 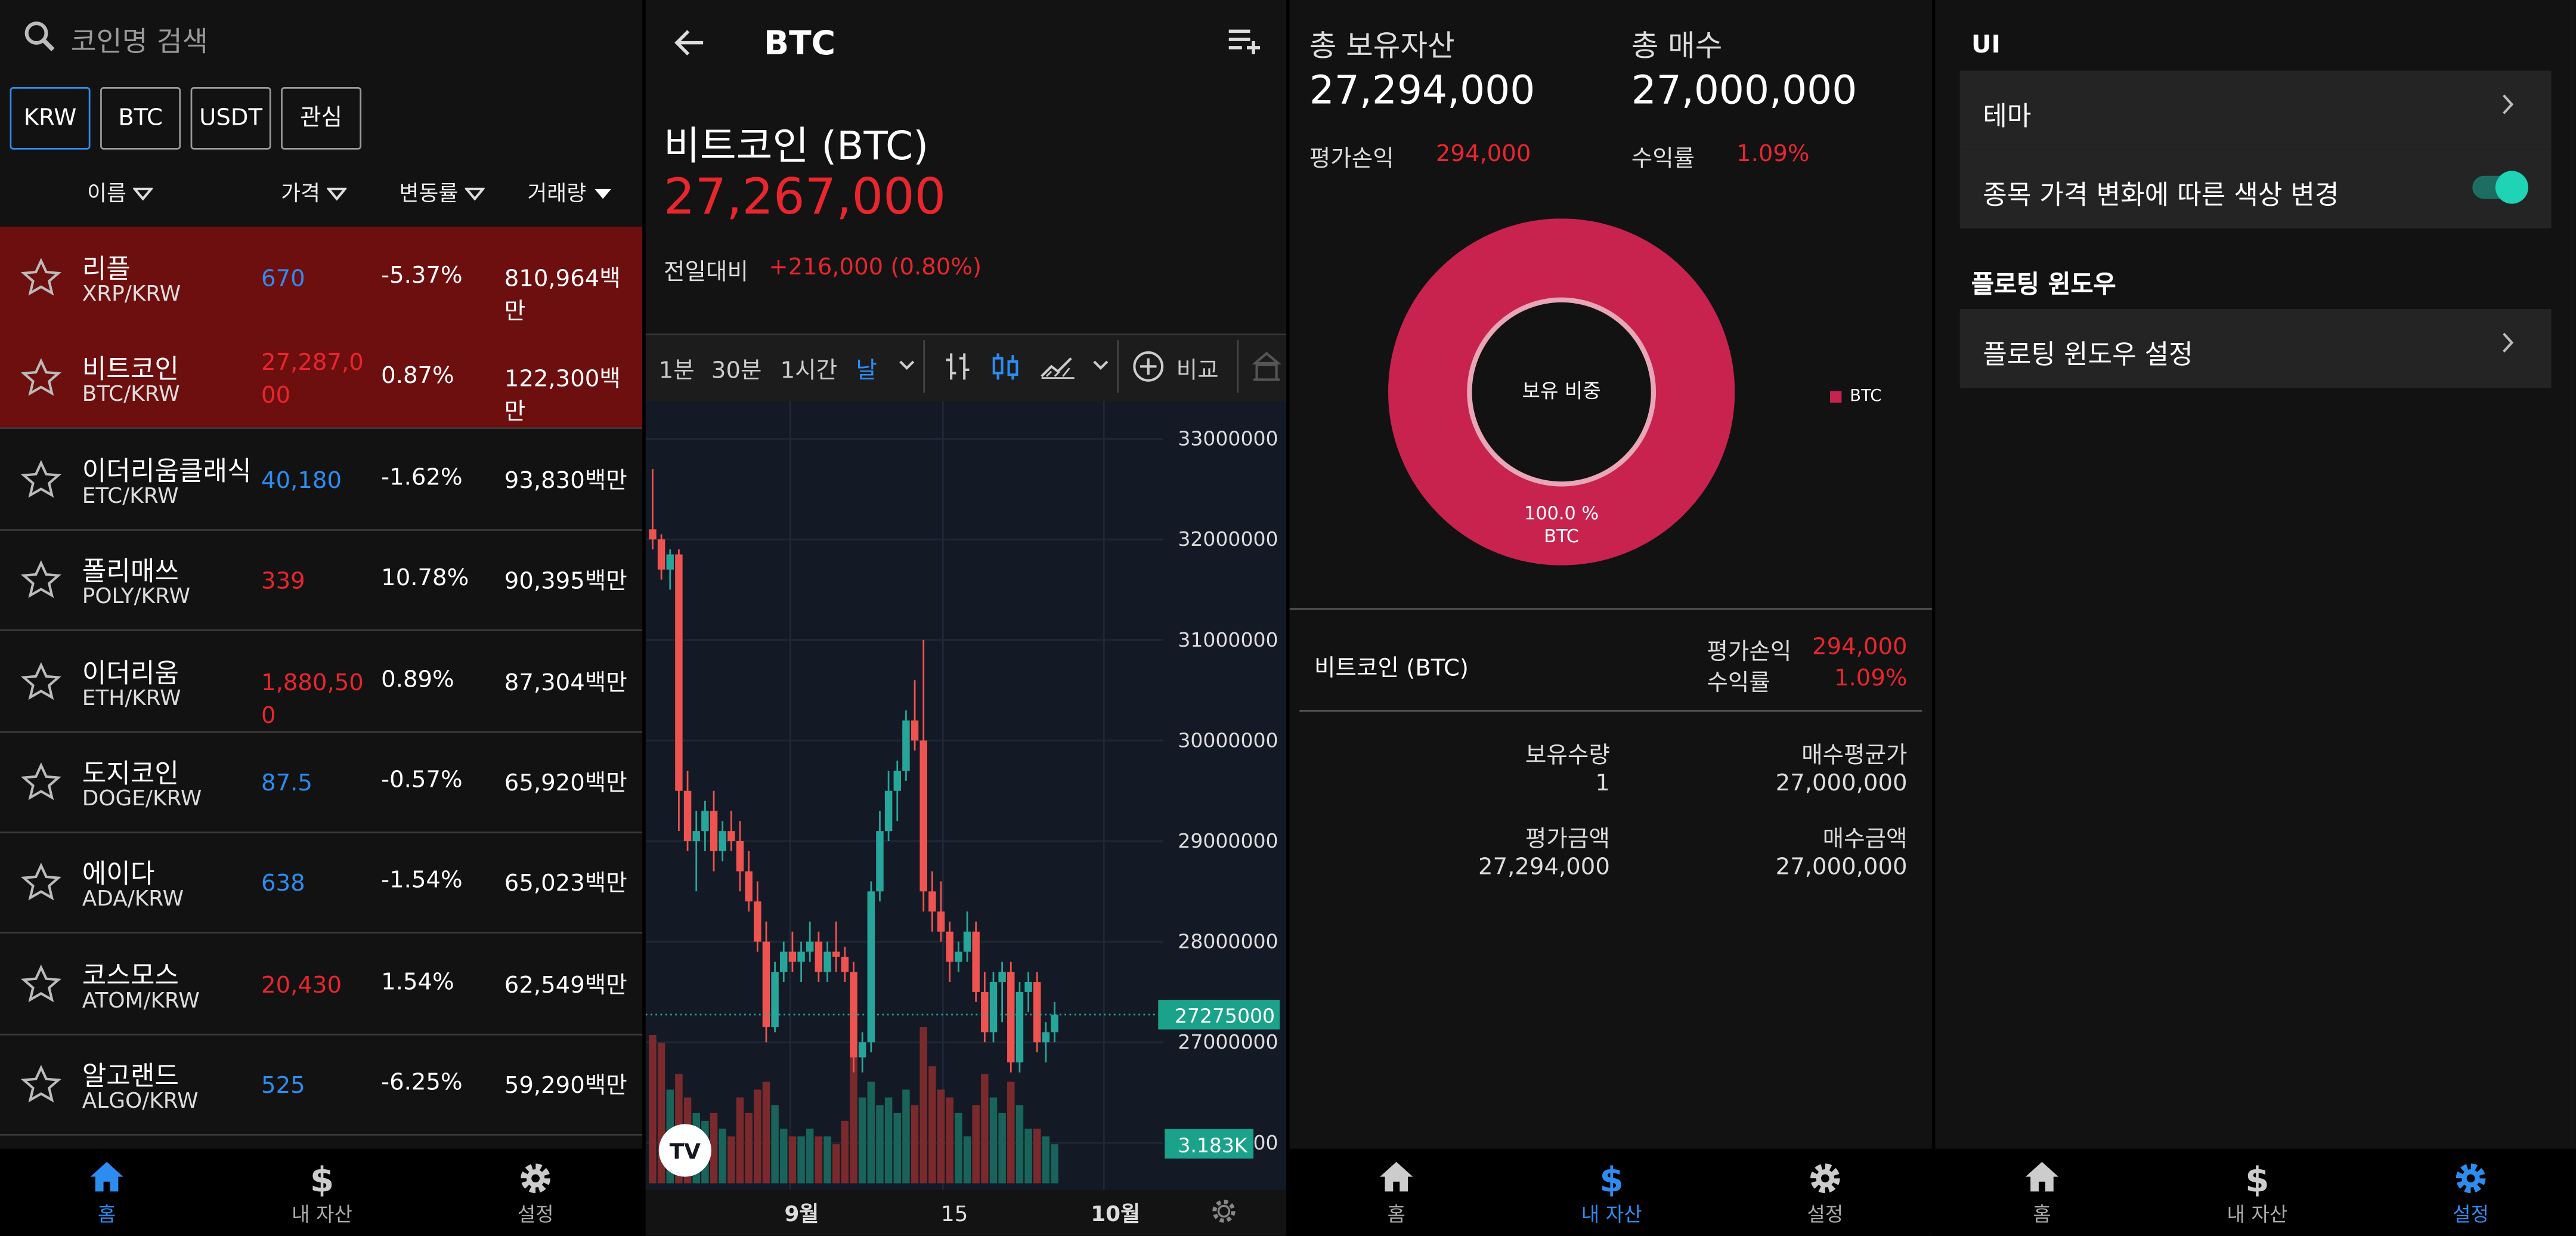 What do you see at coordinates (1224, 1212) in the screenshot?
I see `settings-gear-icon` at bounding box center [1224, 1212].